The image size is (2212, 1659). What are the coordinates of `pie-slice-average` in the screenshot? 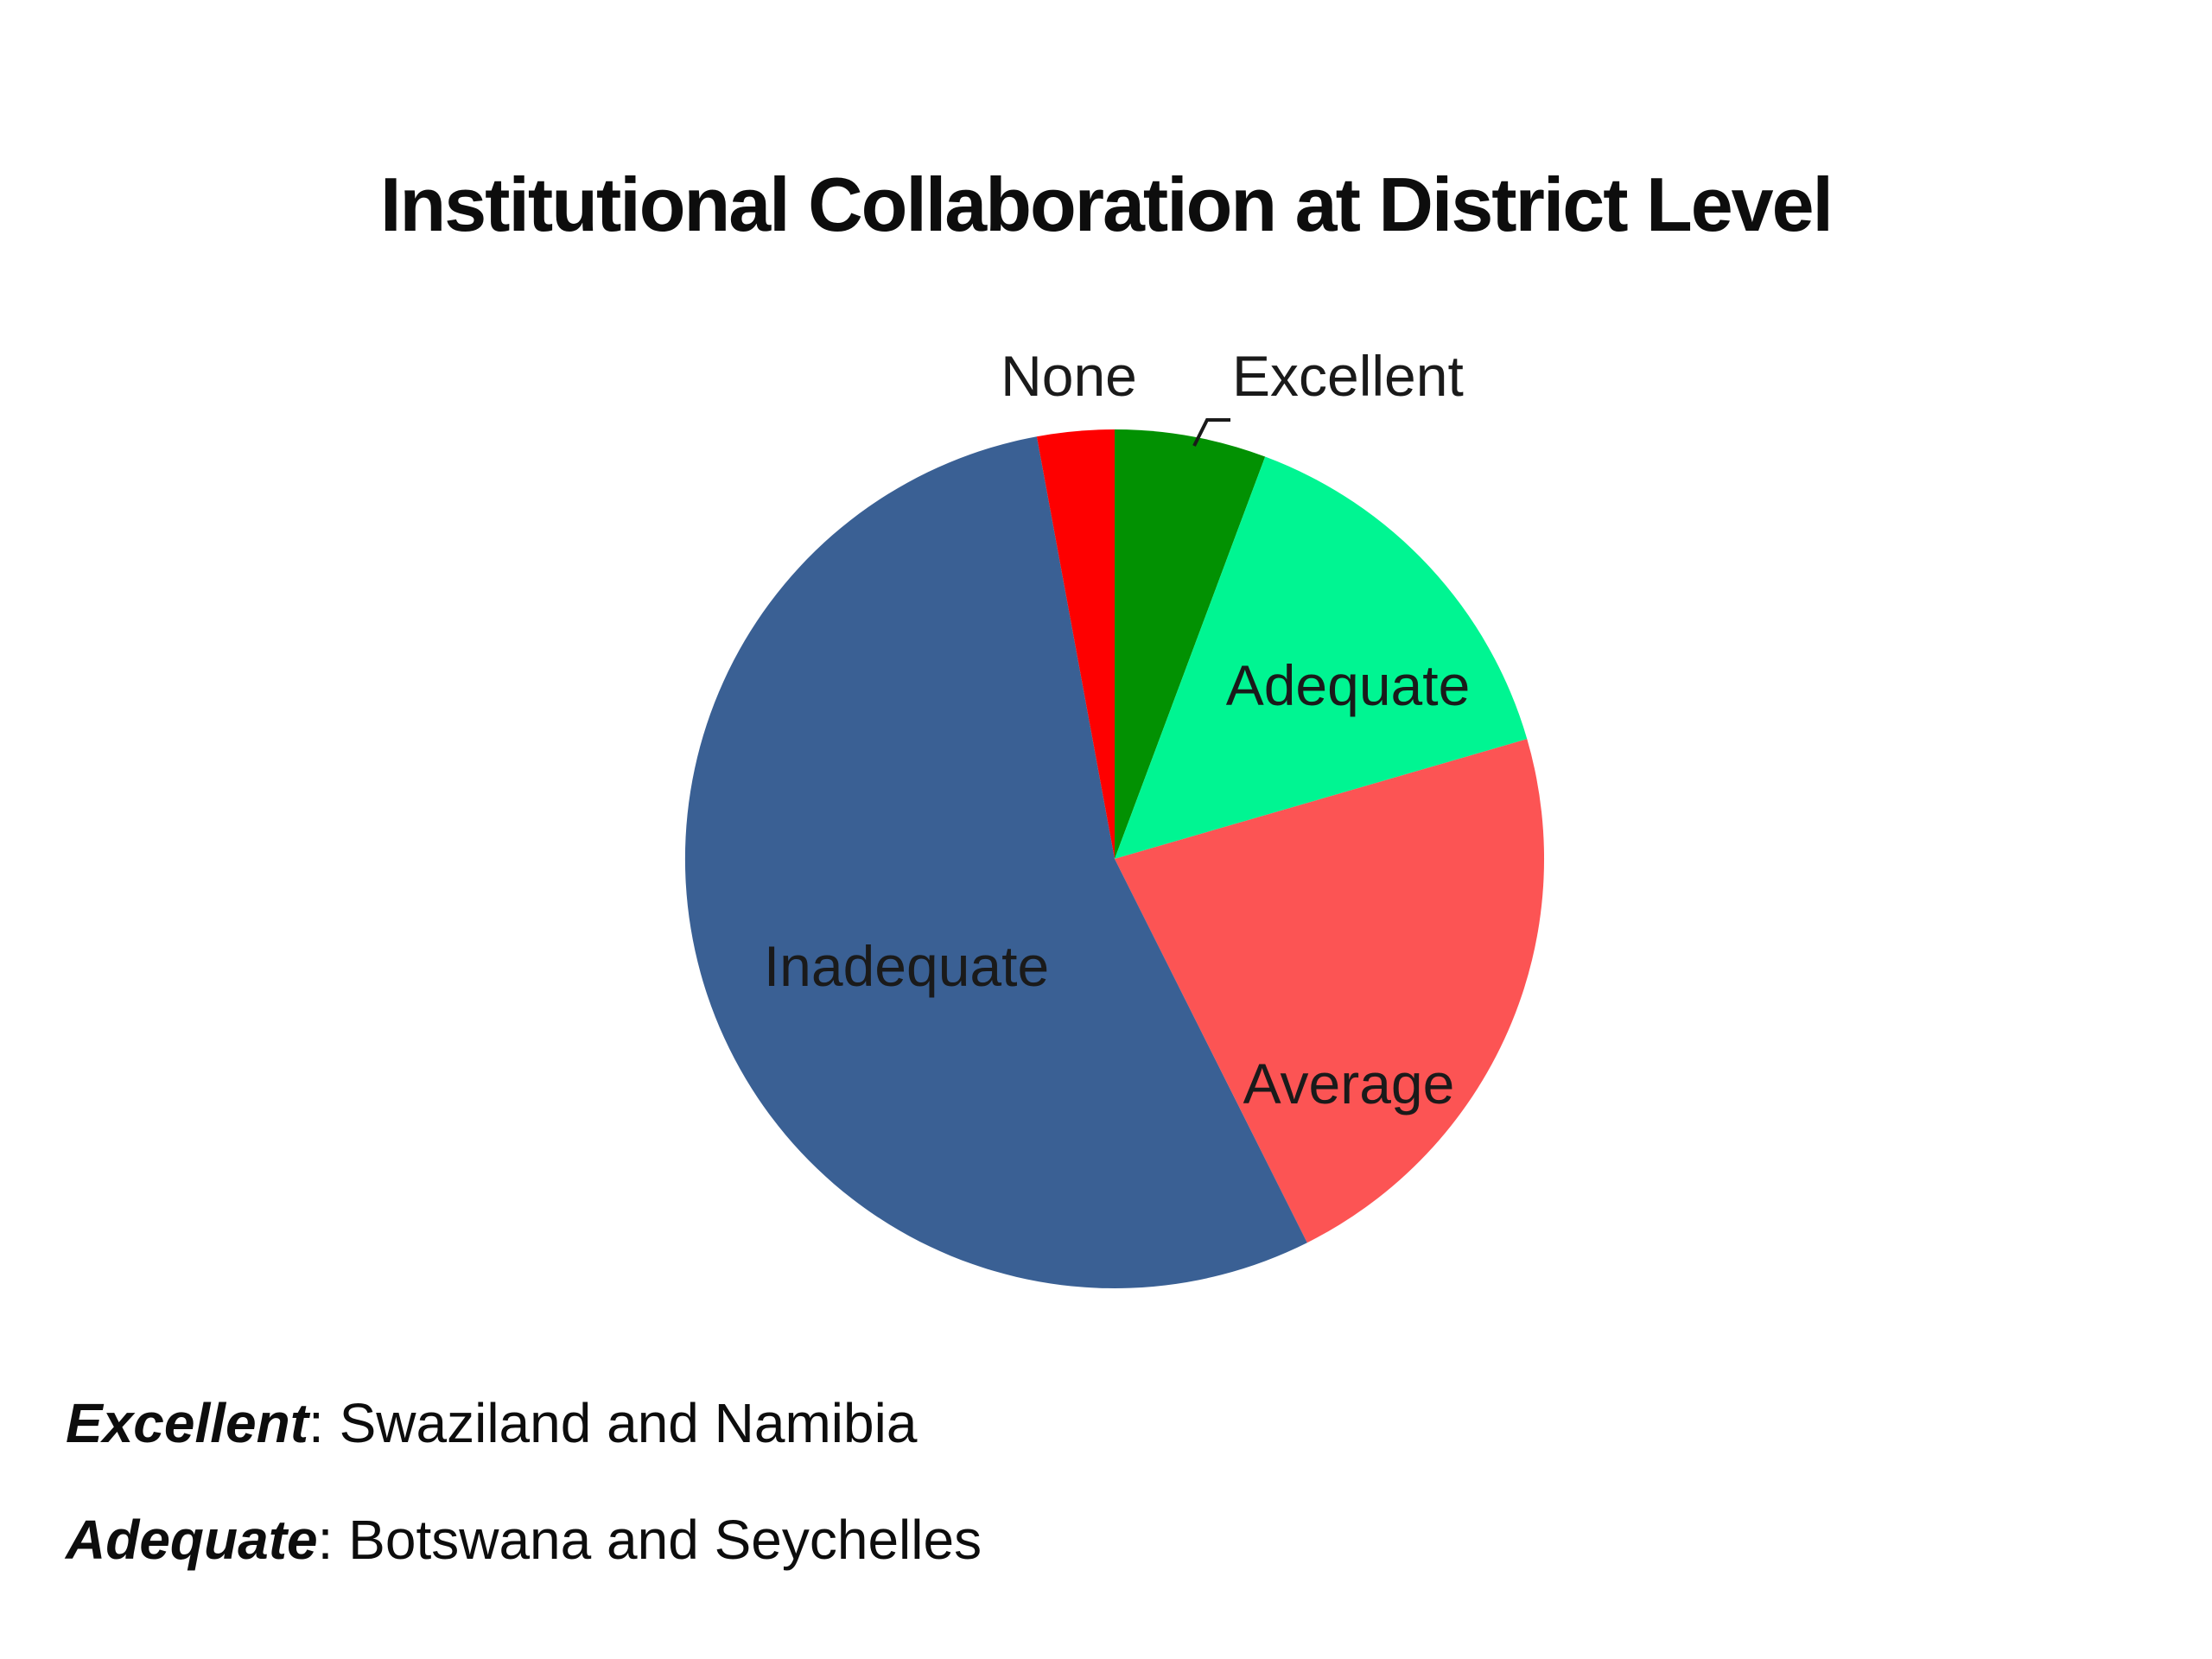 It's located at (1330, 991).